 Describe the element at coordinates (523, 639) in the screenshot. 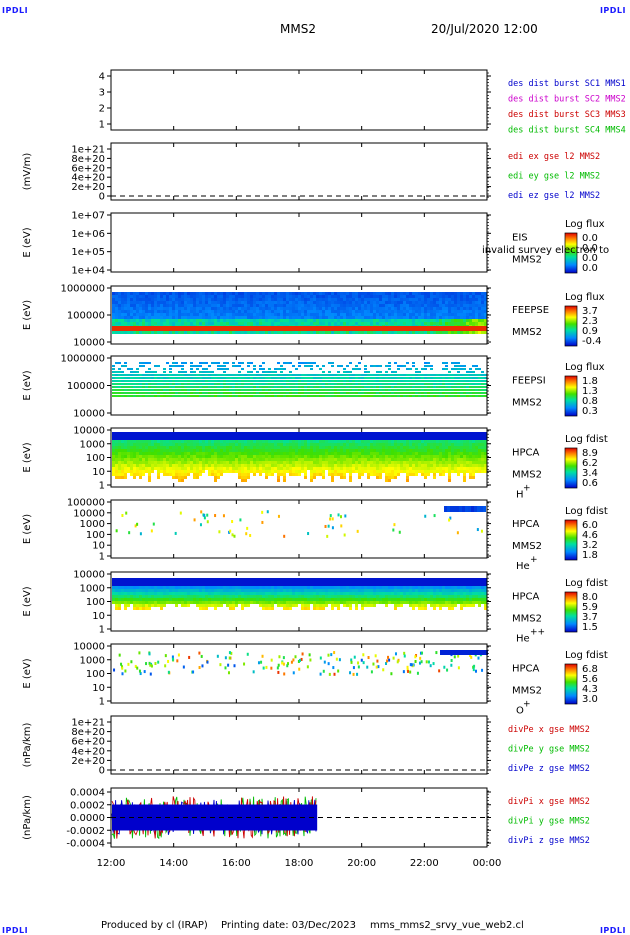

I see `species-label: He` at that location.